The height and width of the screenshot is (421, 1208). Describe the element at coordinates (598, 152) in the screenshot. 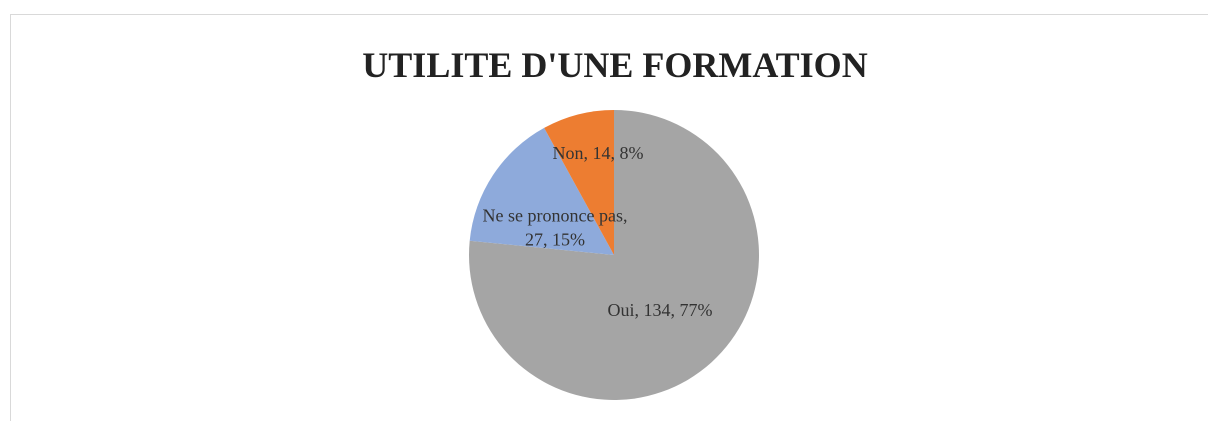

I see `data-label: Non, 14, 8%` at that location.